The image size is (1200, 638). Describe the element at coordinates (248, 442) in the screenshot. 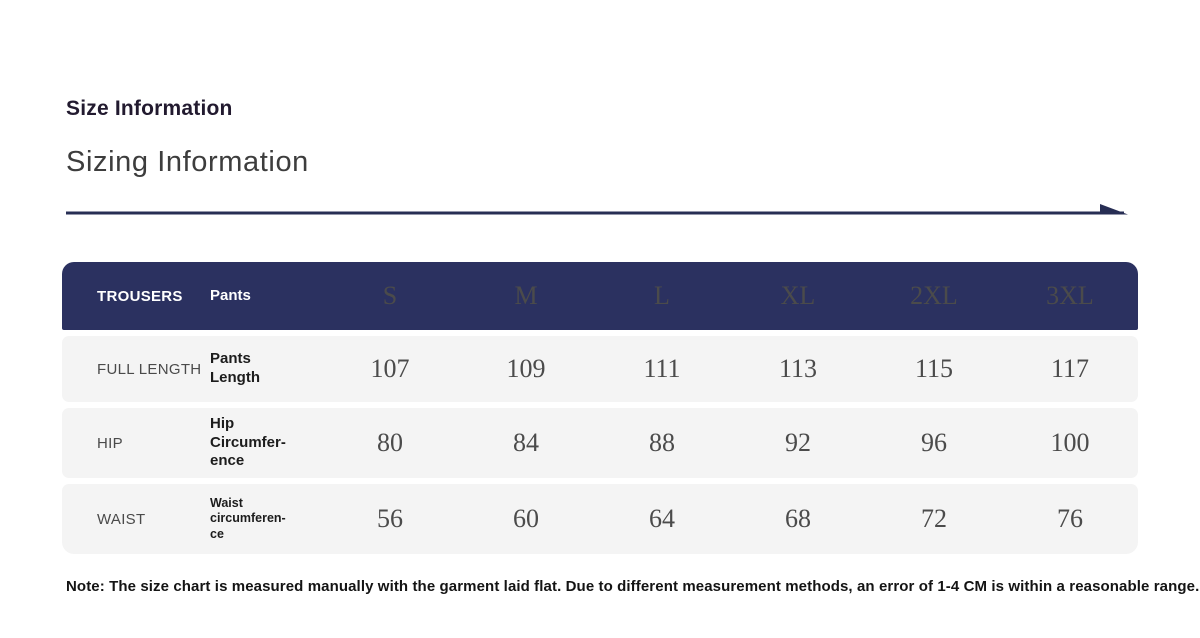

I see `row-item-label: Hip Circumfer- ence` at that location.